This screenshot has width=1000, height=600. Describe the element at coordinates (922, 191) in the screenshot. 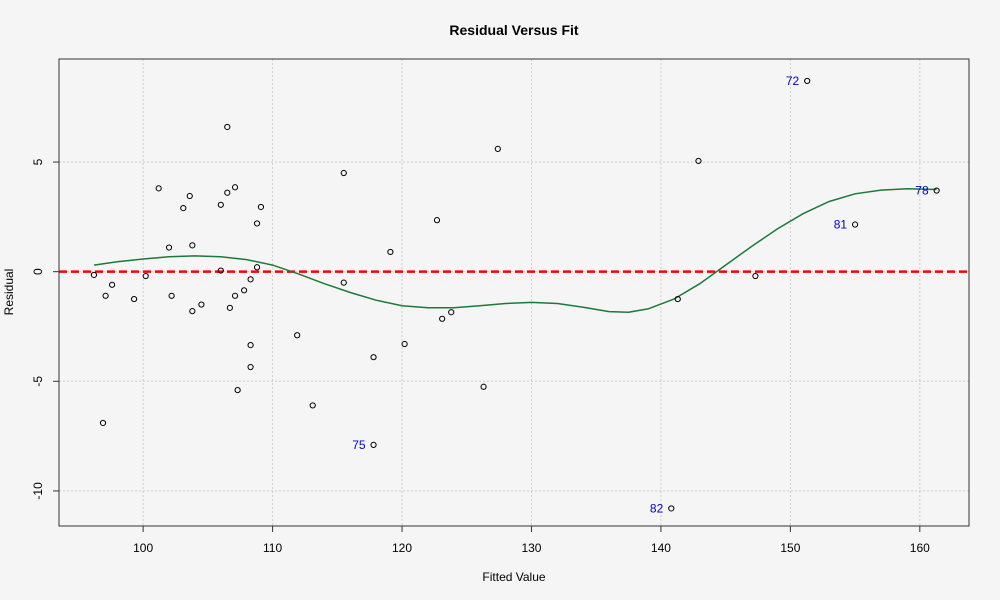

I see `point-label: 78` at that location.